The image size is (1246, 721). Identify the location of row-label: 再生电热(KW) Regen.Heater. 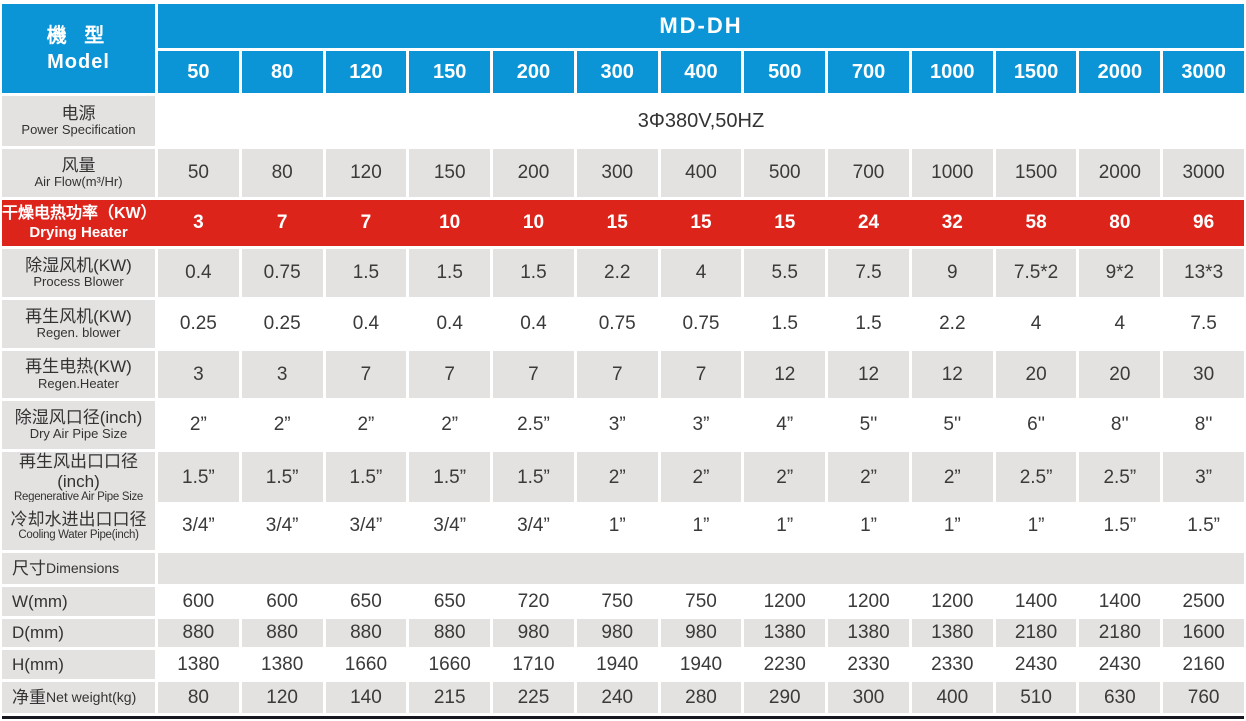
(78, 374).